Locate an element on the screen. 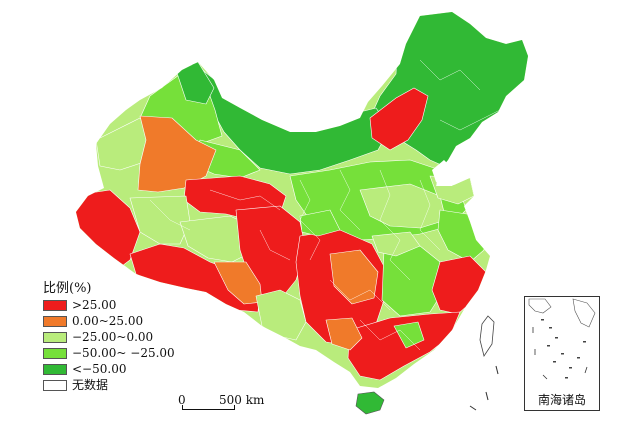  south-china-sea-inset: 南海诸岛 is located at coordinates (562, 353).